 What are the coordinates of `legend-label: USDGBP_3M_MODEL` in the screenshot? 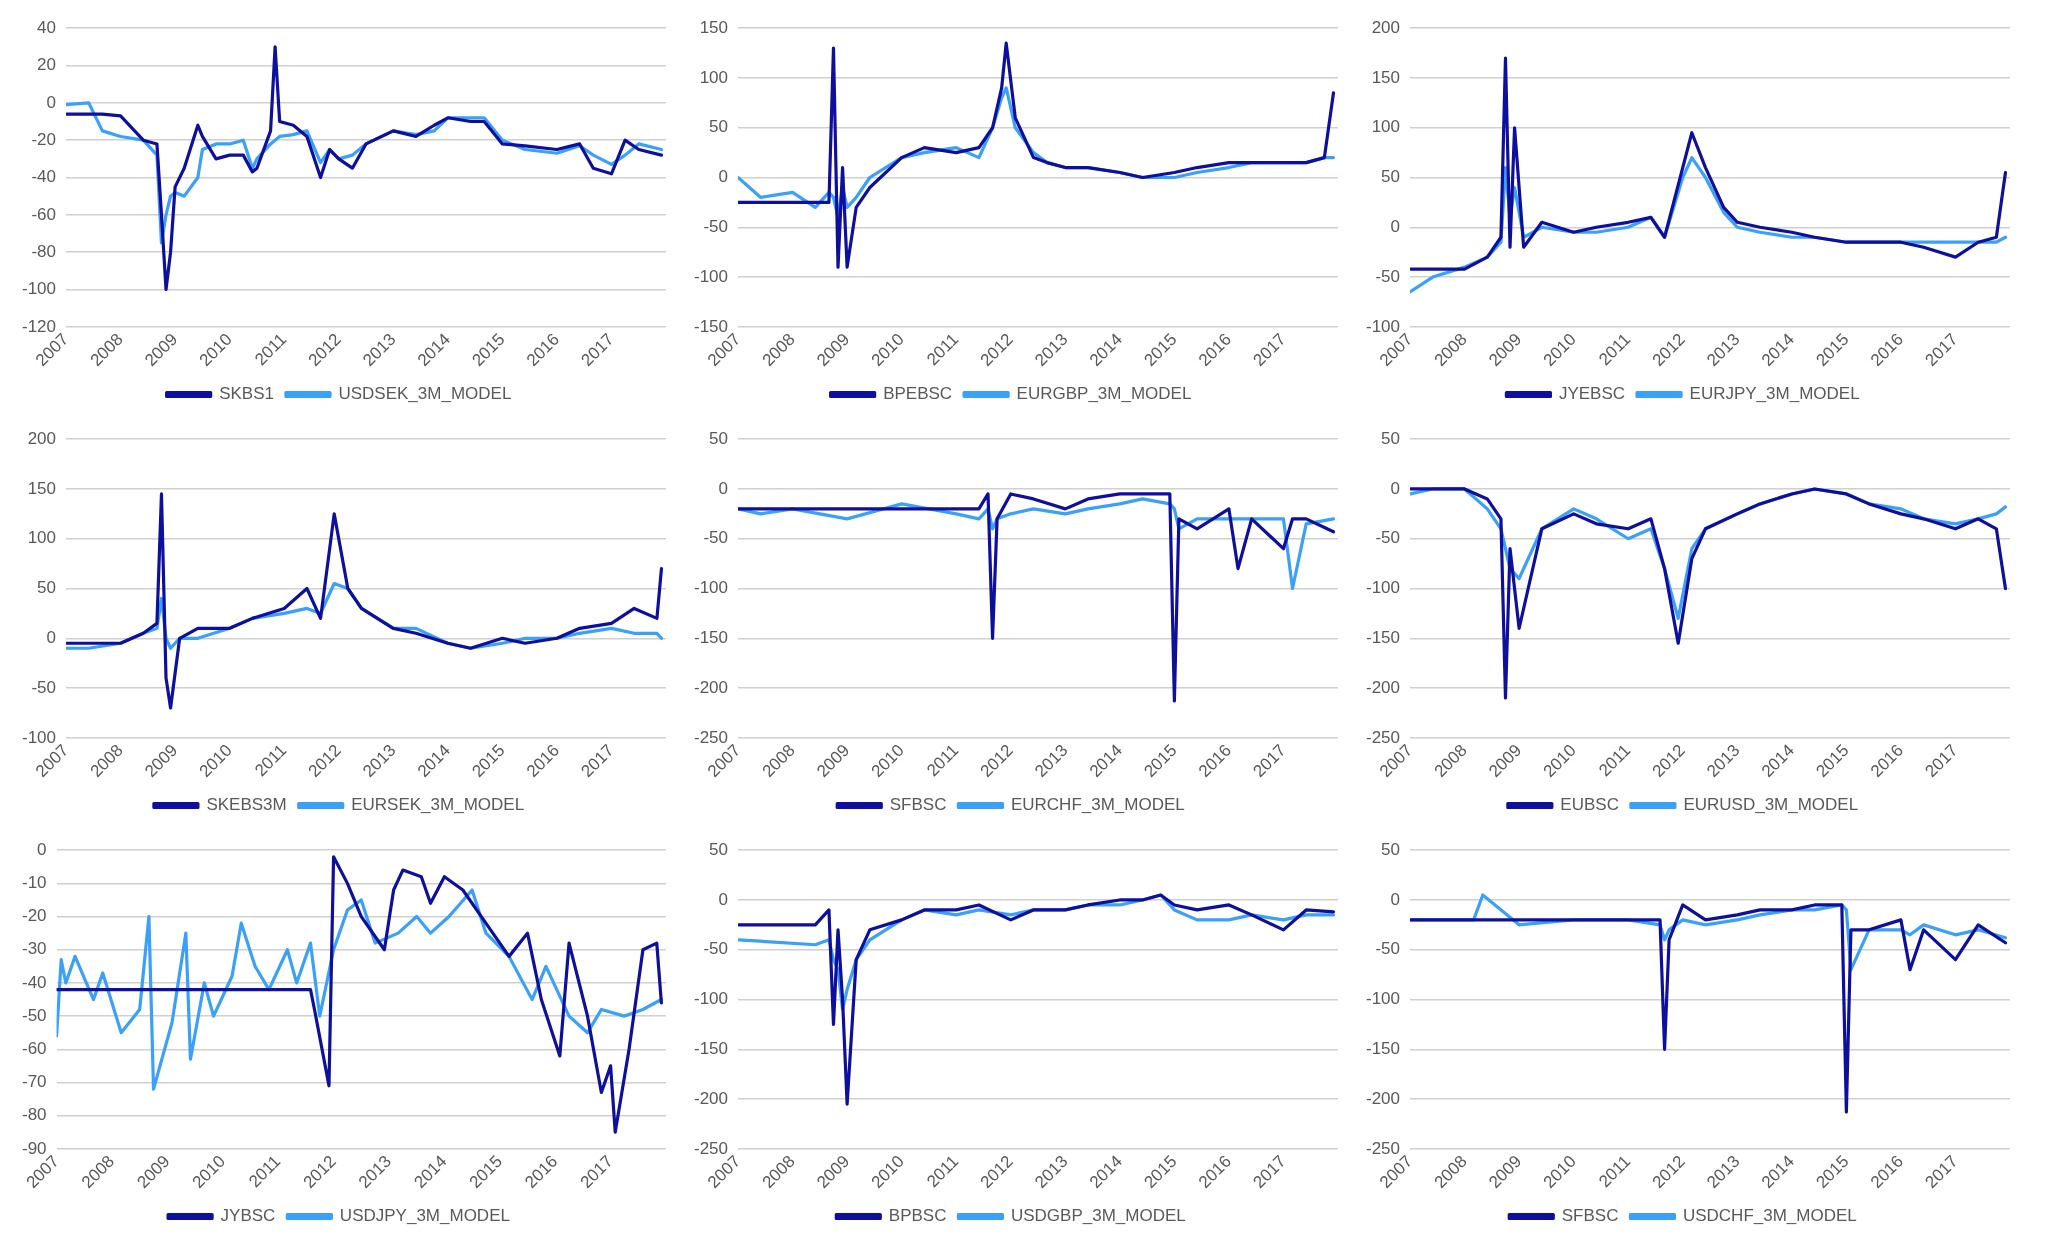 It's located at (1098, 1216).